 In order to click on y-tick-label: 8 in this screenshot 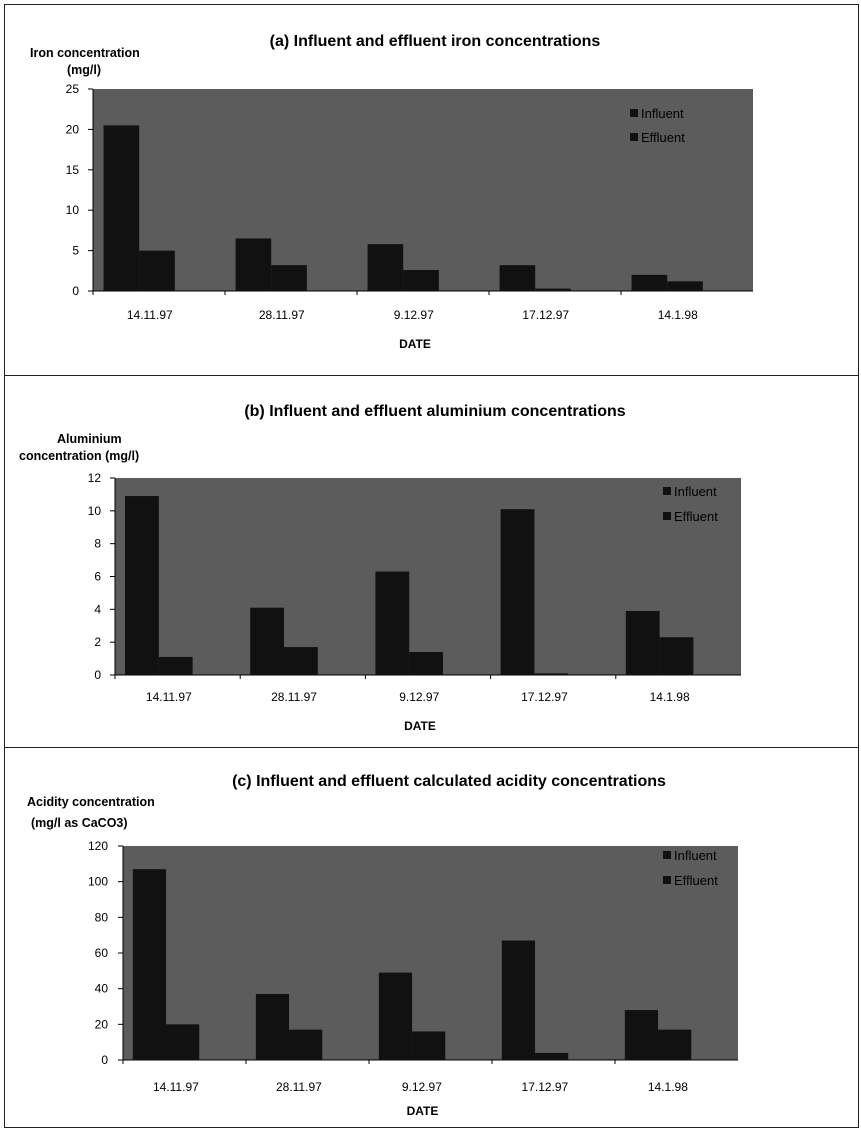, I will do `click(97, 544)`.